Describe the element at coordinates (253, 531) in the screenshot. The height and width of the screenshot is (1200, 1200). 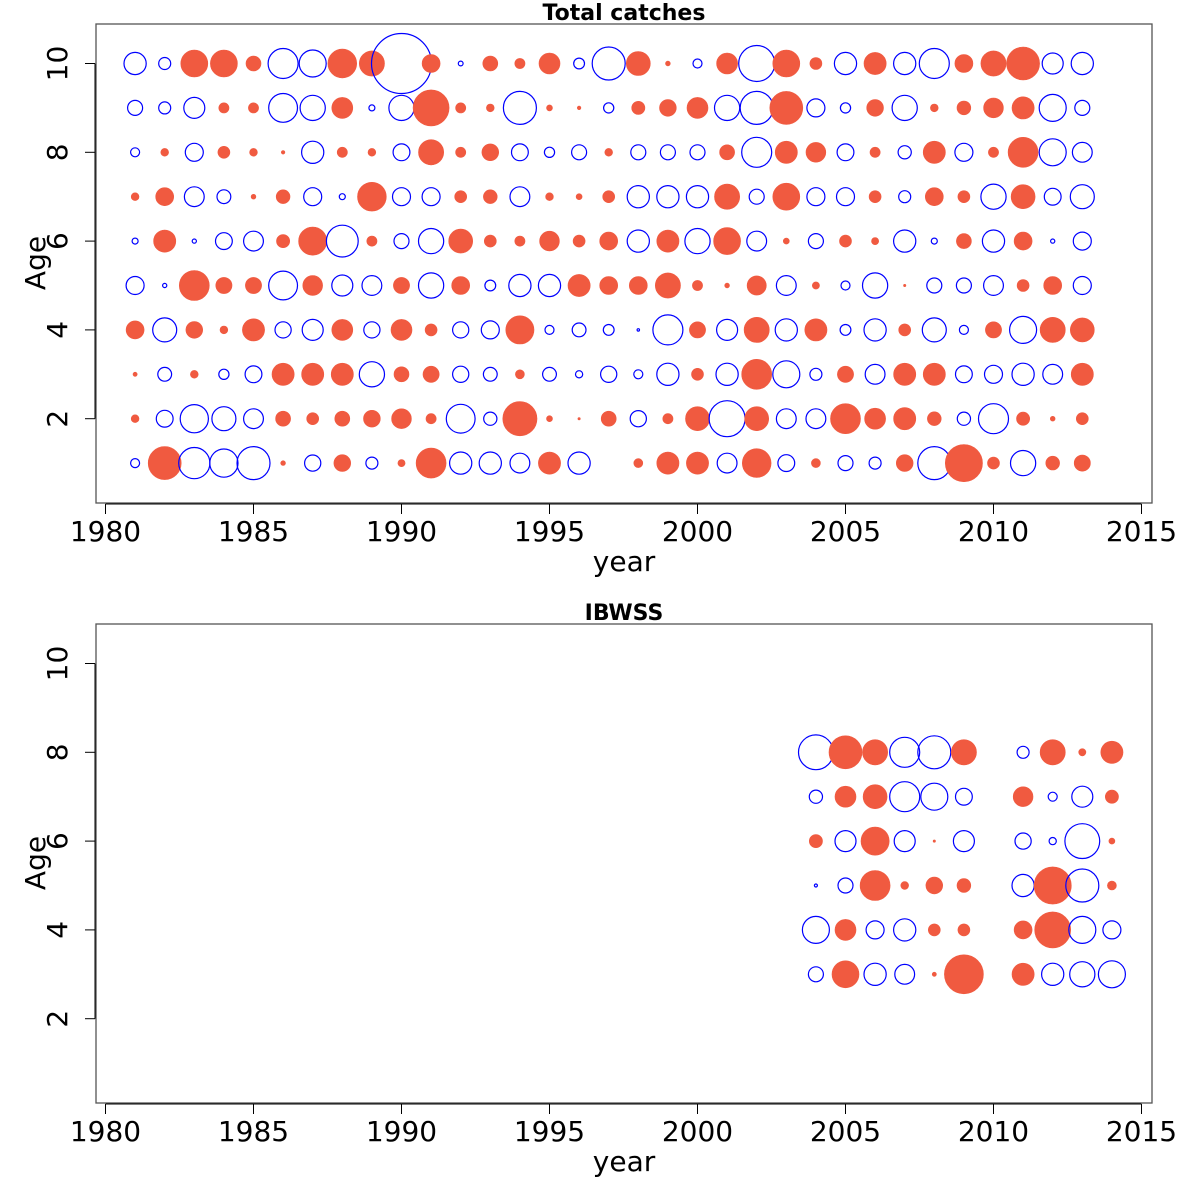
I see `x-tick-label: 1985` at that location.